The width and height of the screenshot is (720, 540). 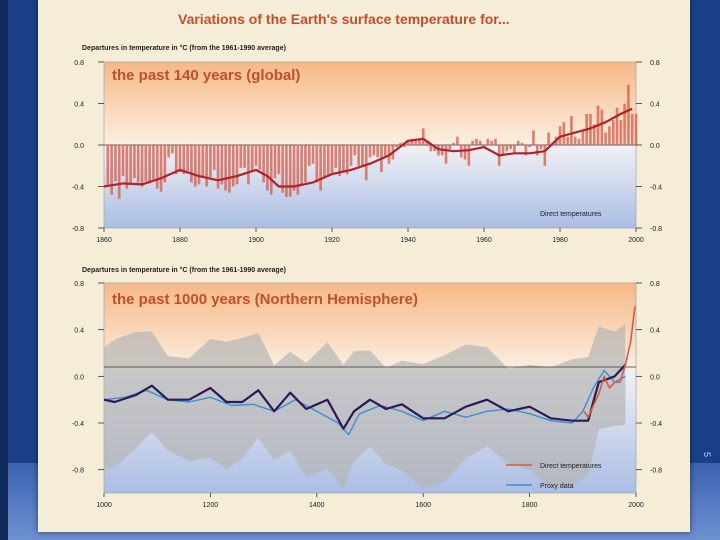 What do you see at coordinates (78, 471) in the screenshot?
I see `chart2-ytick-left: -0.8` at bounding box center [78, 471].